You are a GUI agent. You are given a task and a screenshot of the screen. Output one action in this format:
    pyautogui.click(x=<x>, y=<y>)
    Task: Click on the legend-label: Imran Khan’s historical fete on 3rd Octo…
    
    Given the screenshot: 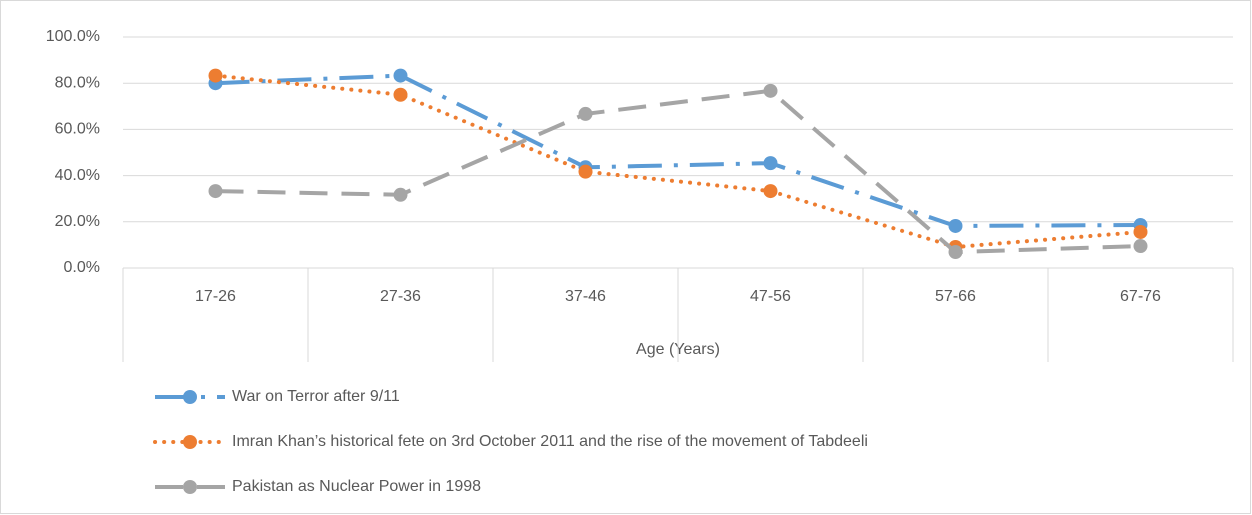 What is the action you would take?
    pyautogui.click(x=550, y=441)
    